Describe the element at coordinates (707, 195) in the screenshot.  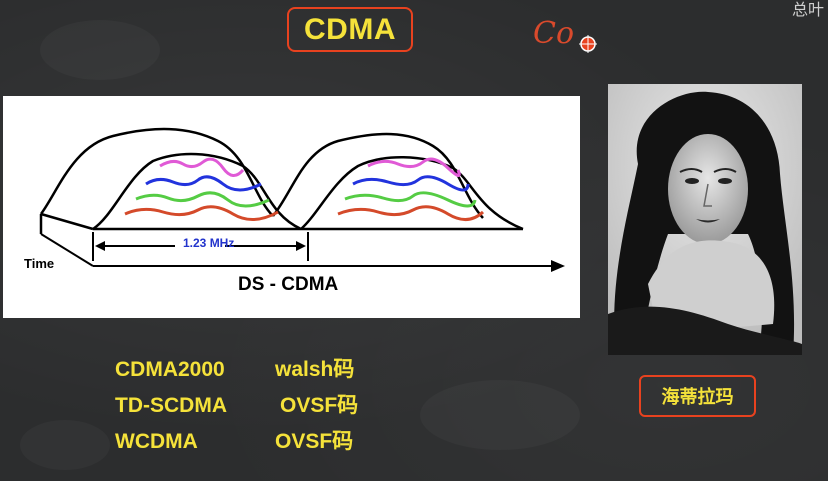
I see `portrait-nose` at that location.